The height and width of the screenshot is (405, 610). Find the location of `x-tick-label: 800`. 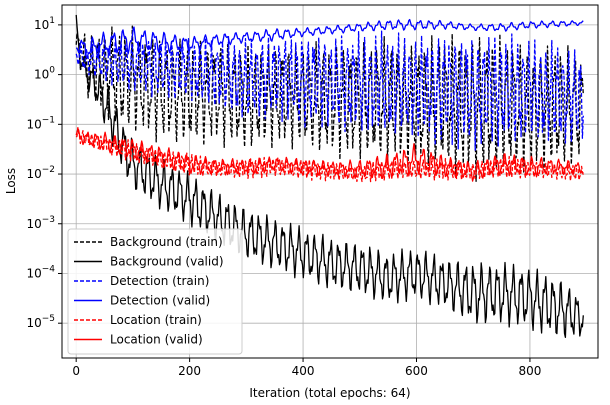

x-tick-label: 800 is located at coordinates (529, 371).